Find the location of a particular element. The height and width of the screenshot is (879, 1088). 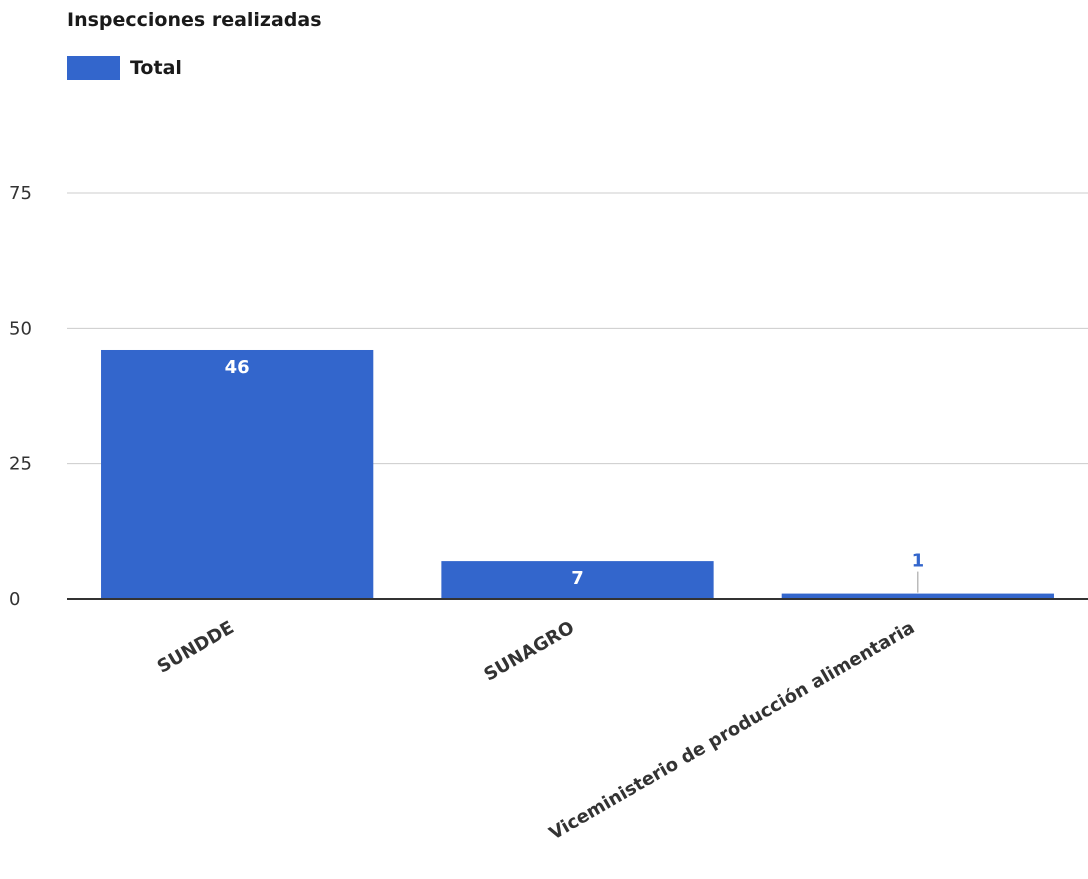

legend-label: Total is located at coordinates (156, 68).